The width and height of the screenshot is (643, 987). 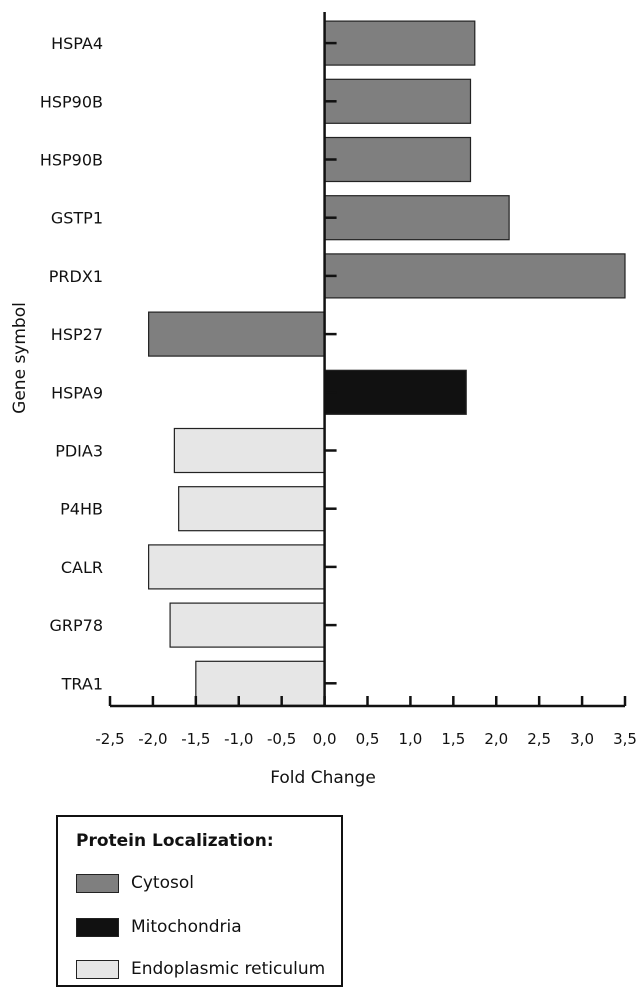 I want to click on bar-grp78, so click(x=247, y=625).